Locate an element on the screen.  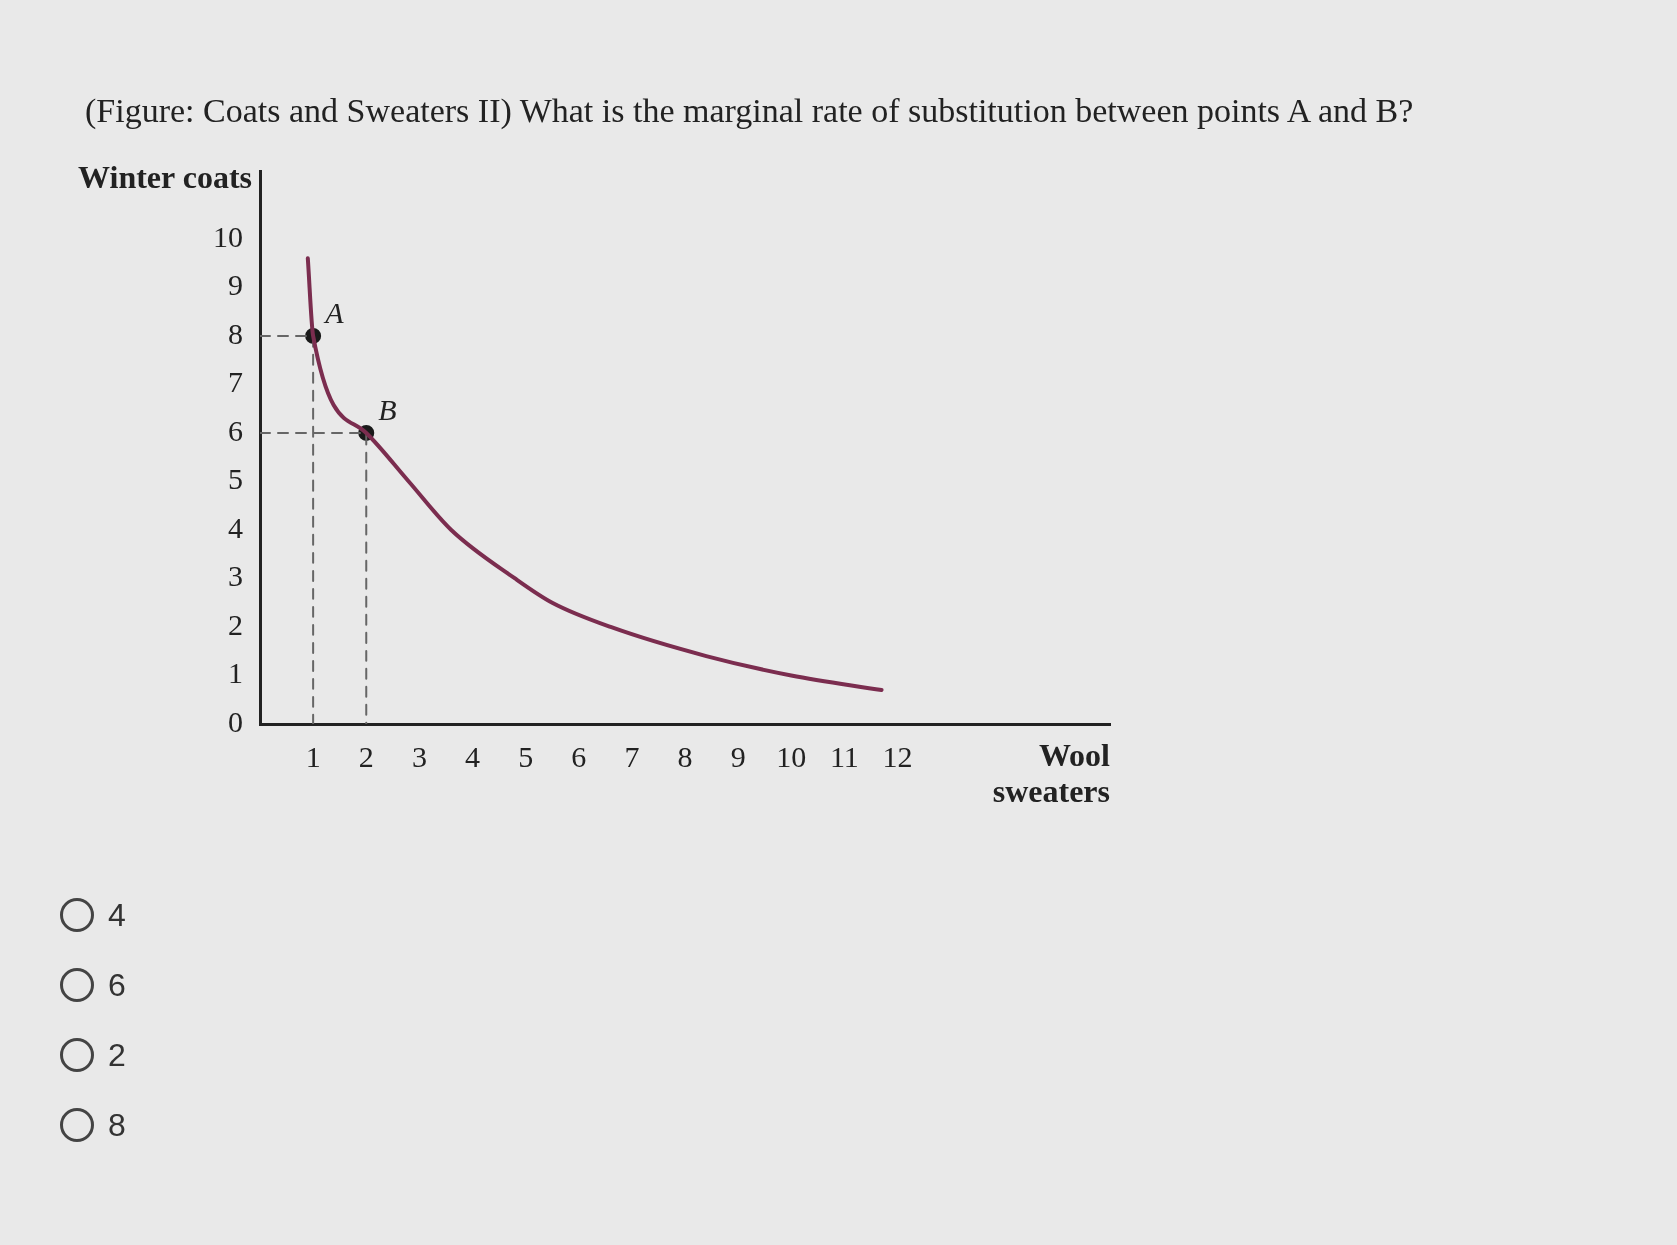
y-tick-label: 10 is located at coordinates (228, 236).